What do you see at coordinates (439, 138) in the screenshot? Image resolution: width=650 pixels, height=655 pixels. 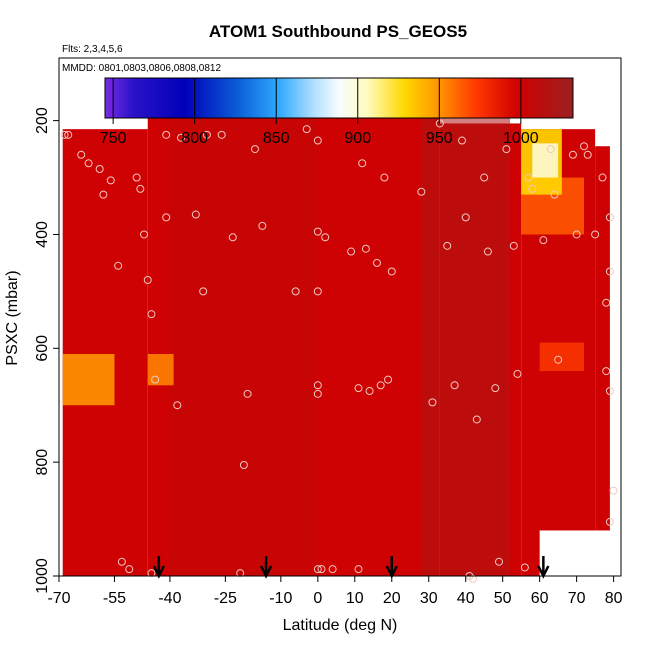 I see `colorbar-tick-label: 950` at bounding box center [439, 138].